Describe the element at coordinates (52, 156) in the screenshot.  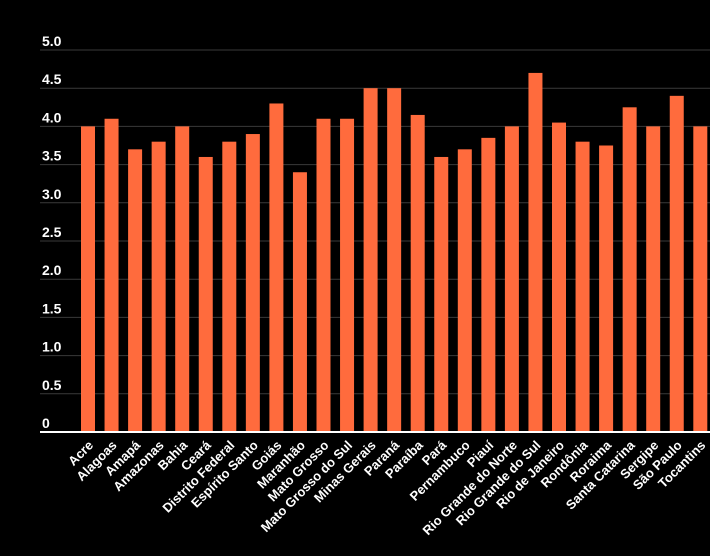
I see `y-tick-label: 3.5` at that location.